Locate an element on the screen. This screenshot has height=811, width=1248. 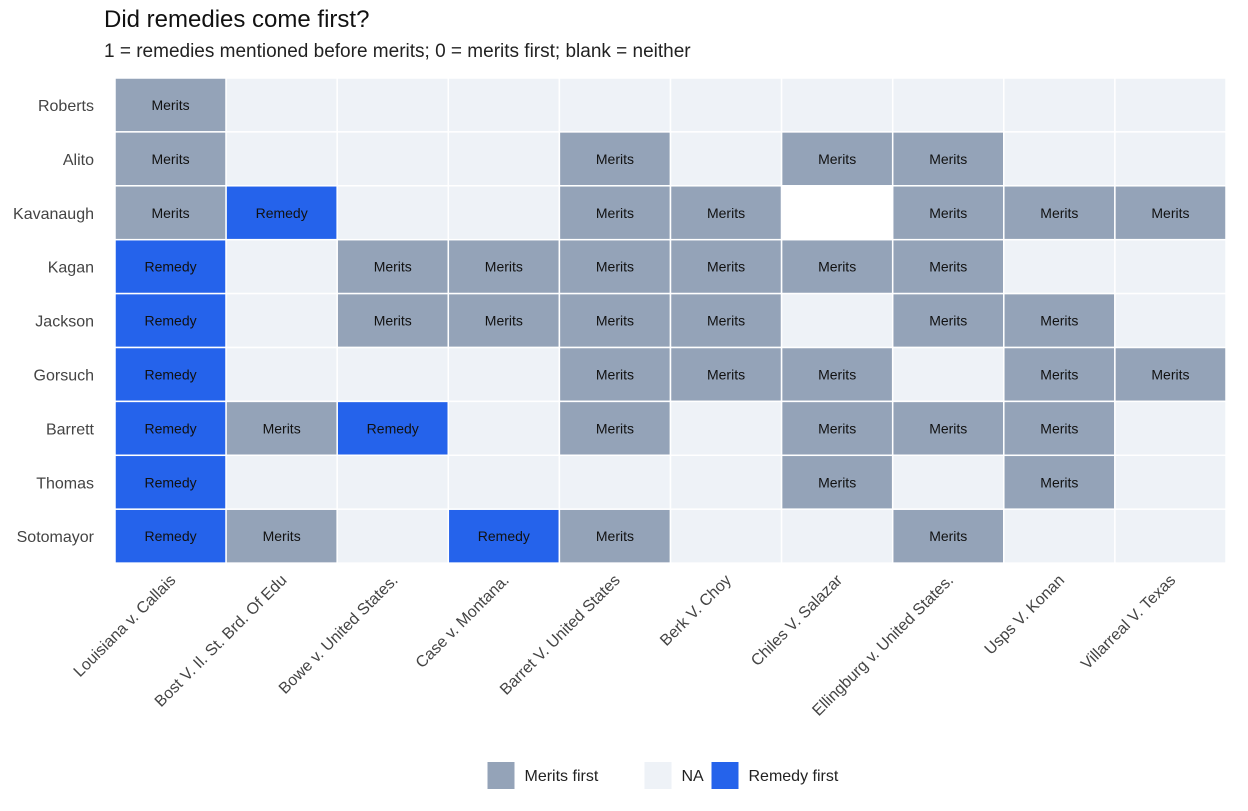
x-tick-label: Louisiana v. Callais is located at coordinates (125, 626).